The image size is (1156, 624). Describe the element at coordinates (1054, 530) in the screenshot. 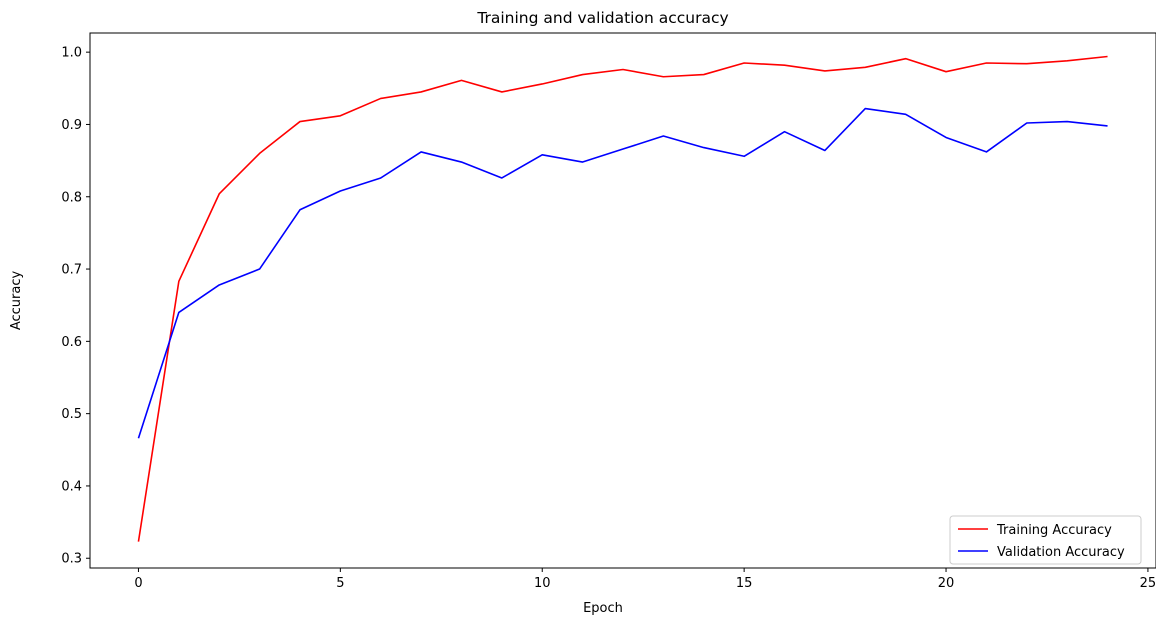

I see `legend-label-training-accuracy: Training Accuracy` at that location.